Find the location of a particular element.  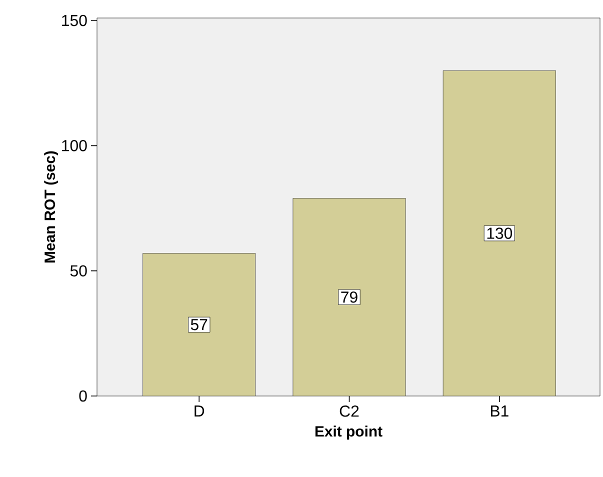

y-tick-label: 50 is located at coordinates (78, 270).